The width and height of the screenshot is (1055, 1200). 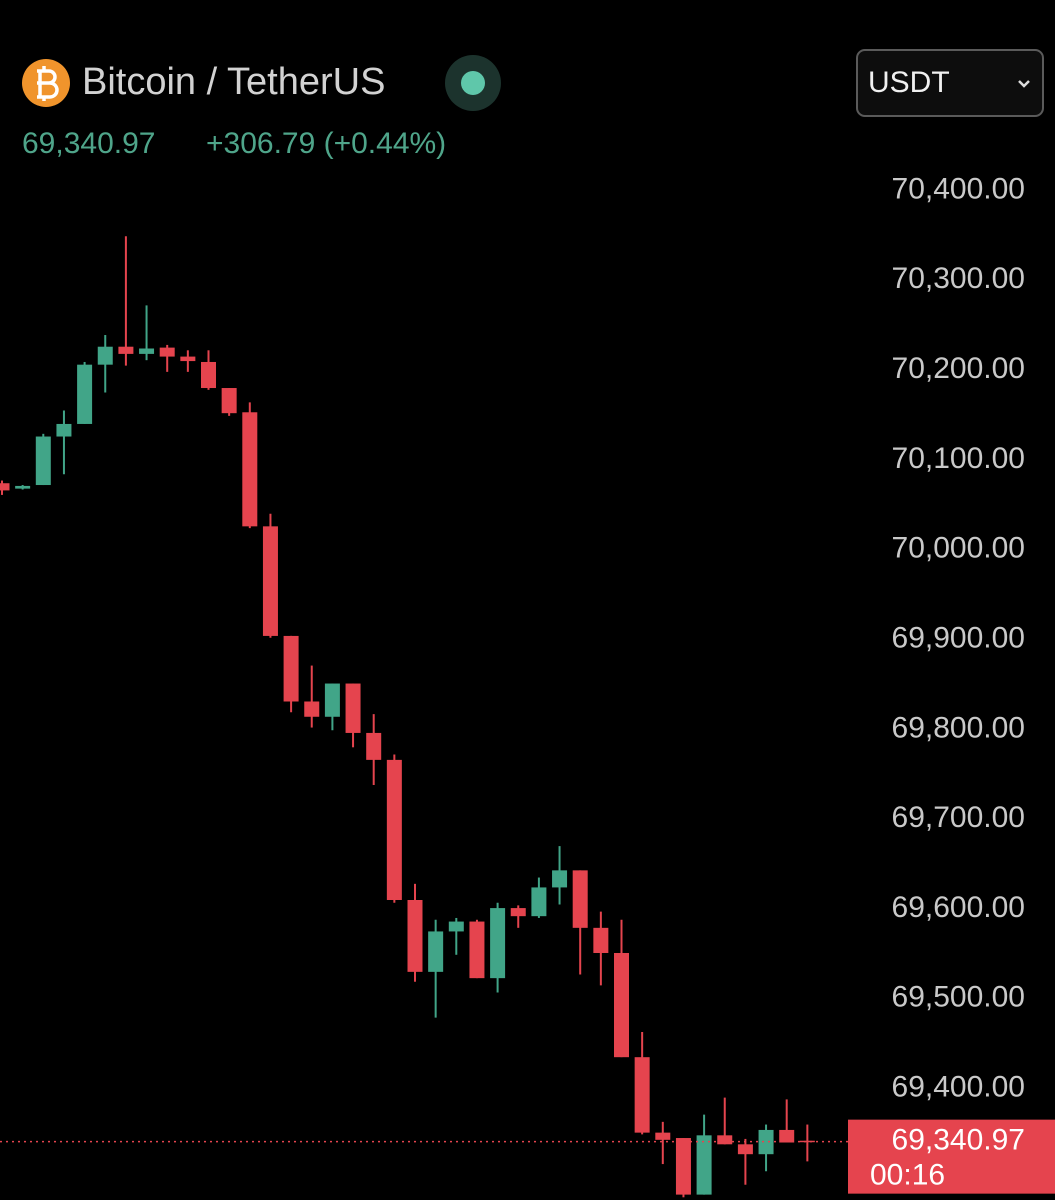 What do you see at coordinates (958, 817) in the screenshot?
I see `y-tick-label: 69,700.00` at bounding box center [958, 817].